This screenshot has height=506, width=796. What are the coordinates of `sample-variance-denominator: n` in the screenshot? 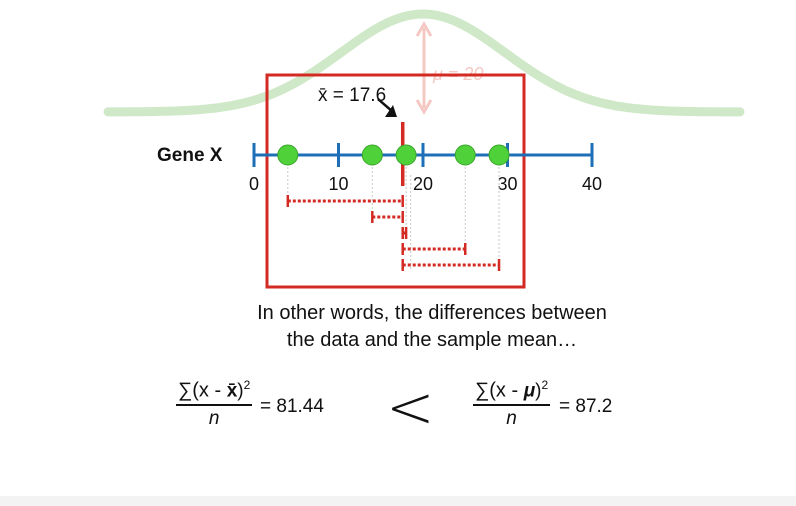 It's located at (214, 419).